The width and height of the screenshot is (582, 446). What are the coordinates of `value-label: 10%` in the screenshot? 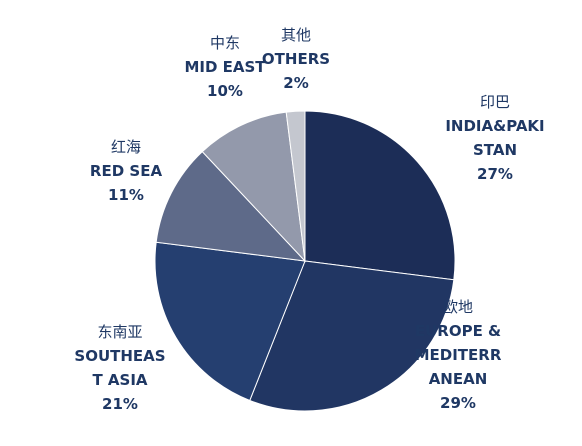 It's located at (225, 91).